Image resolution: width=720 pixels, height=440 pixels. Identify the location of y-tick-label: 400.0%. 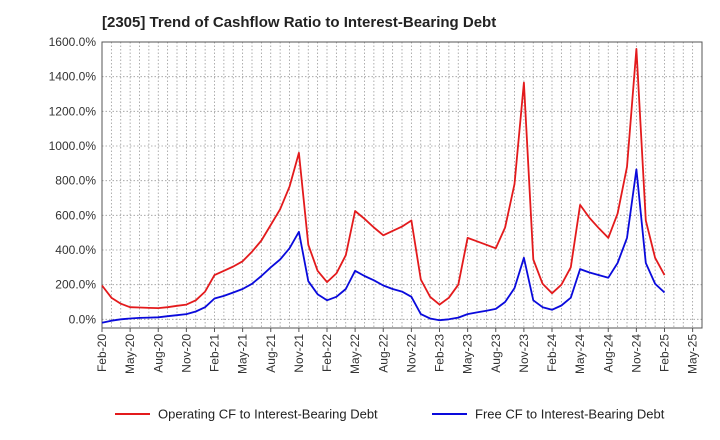
(75, 250).